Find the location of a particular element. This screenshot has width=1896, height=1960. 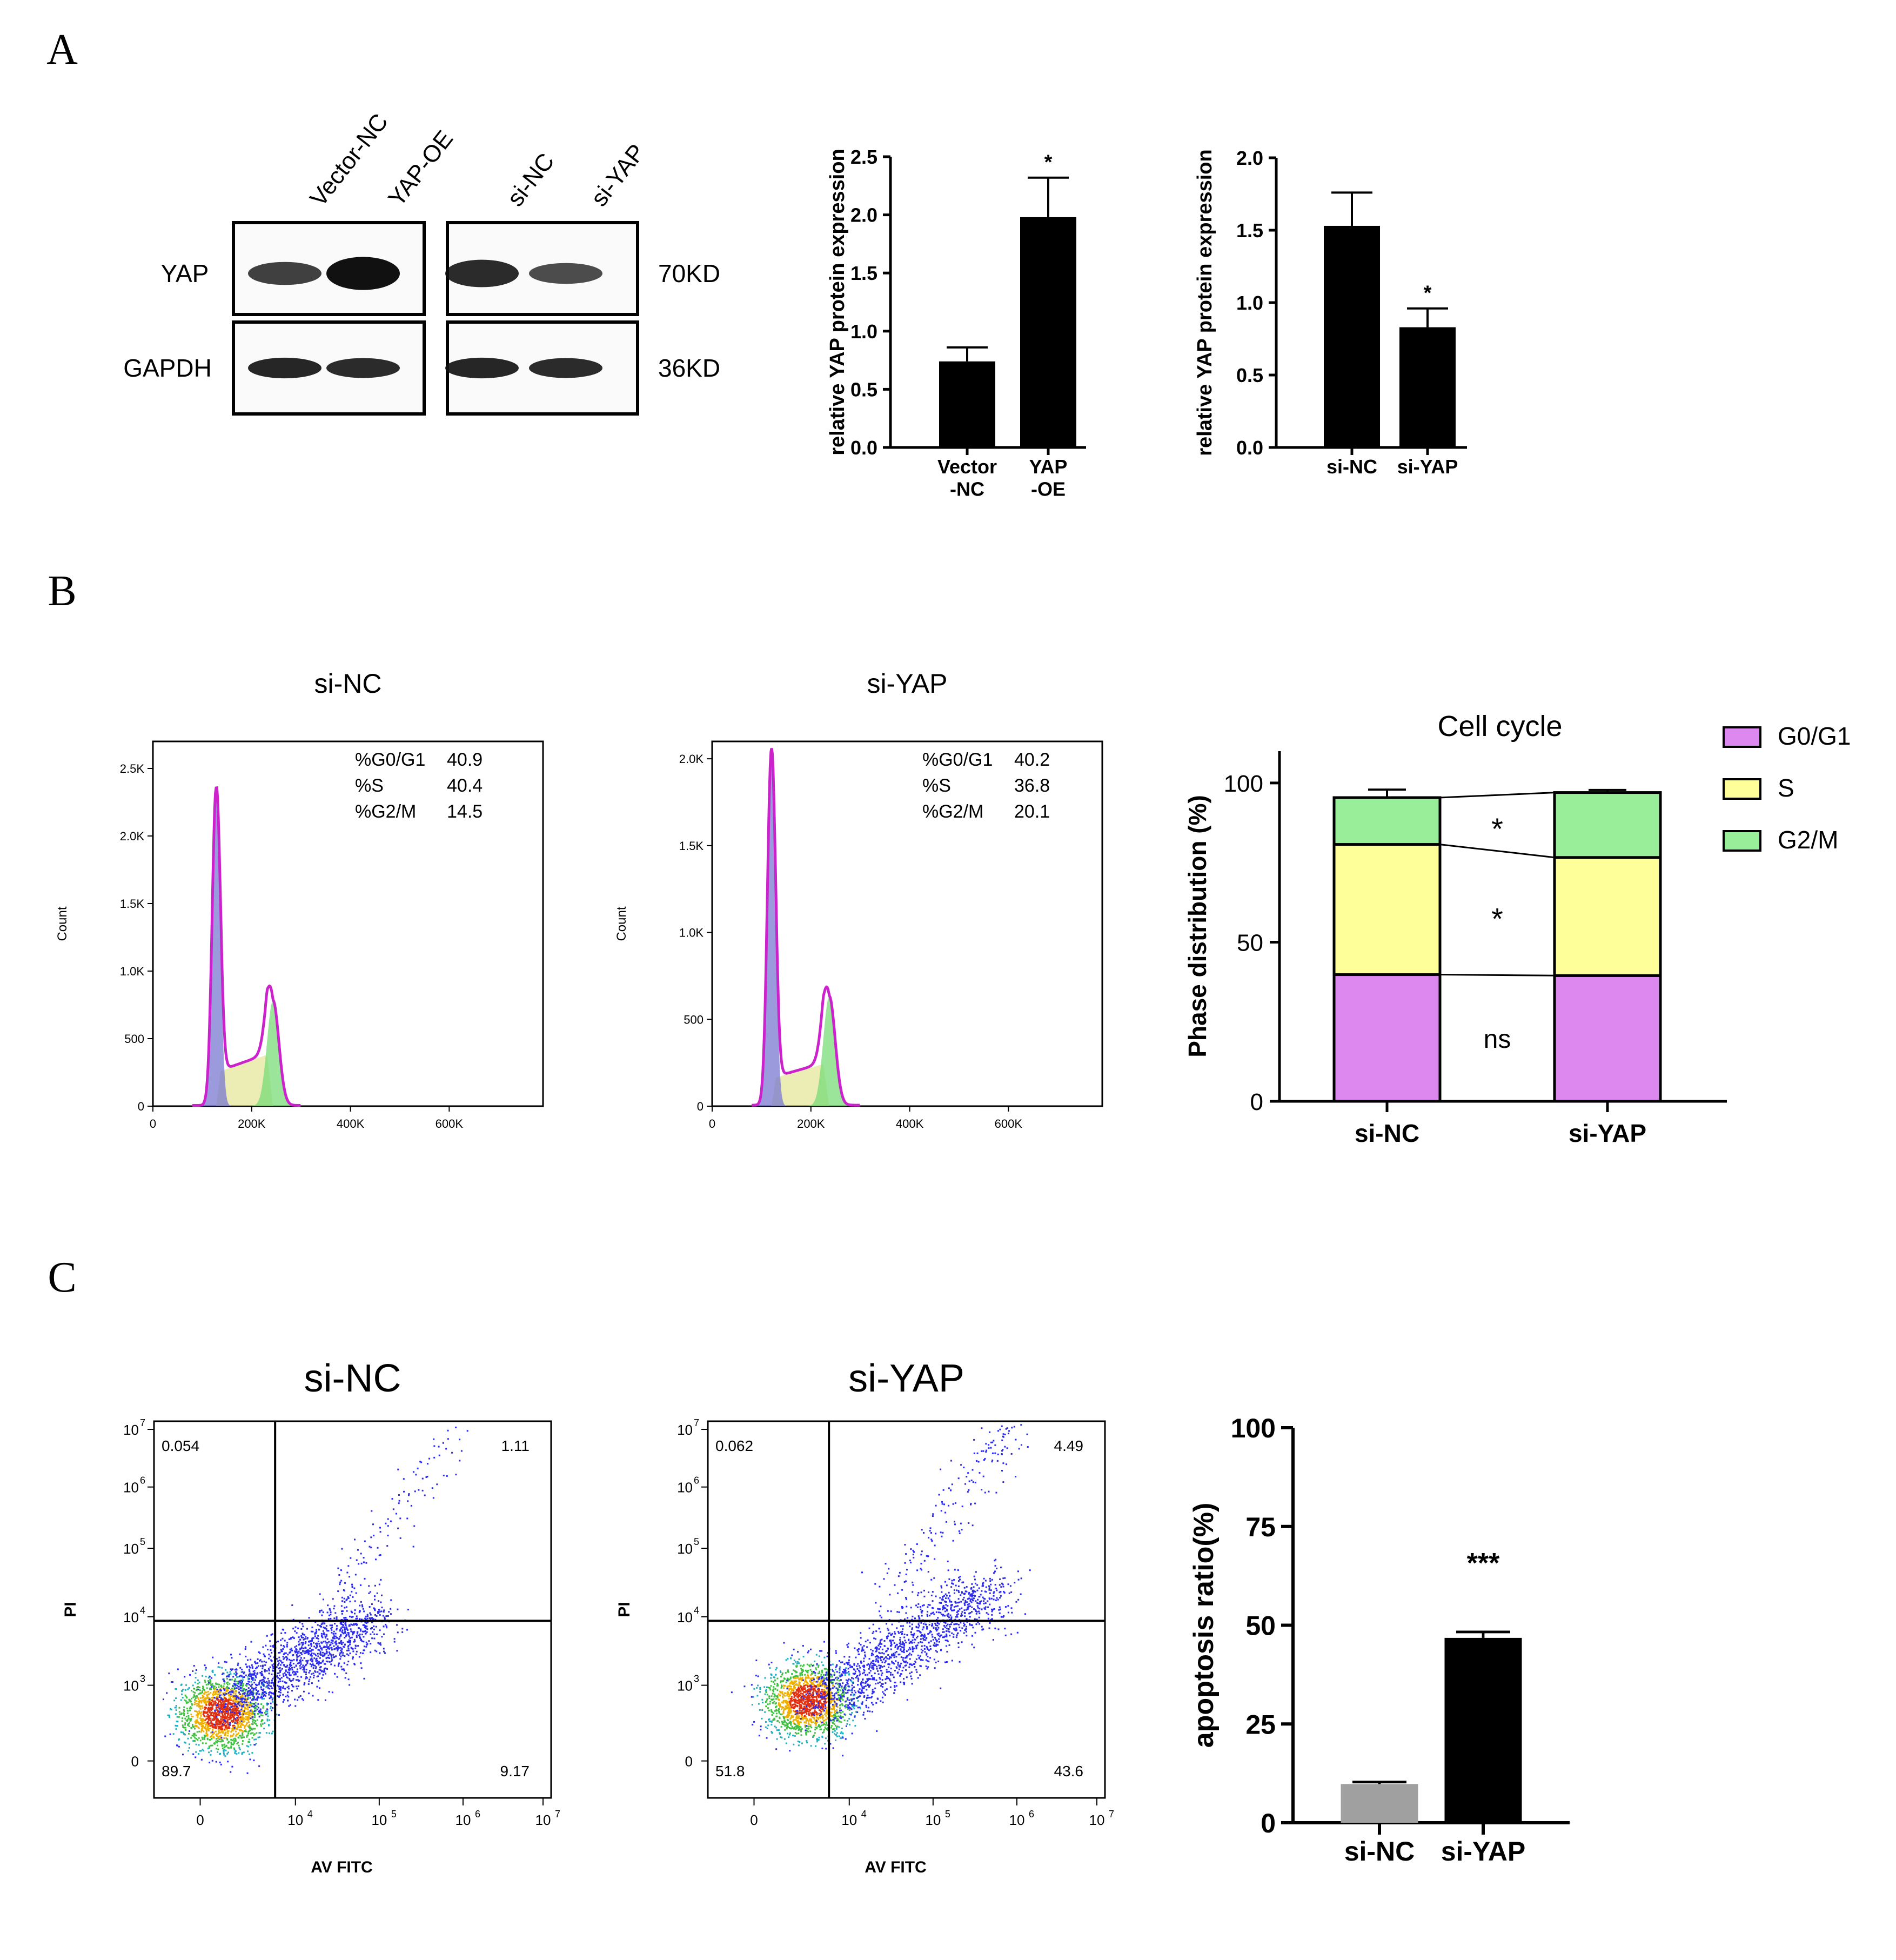

y-tick-label: 0 is located at coordinates (141, 1106).